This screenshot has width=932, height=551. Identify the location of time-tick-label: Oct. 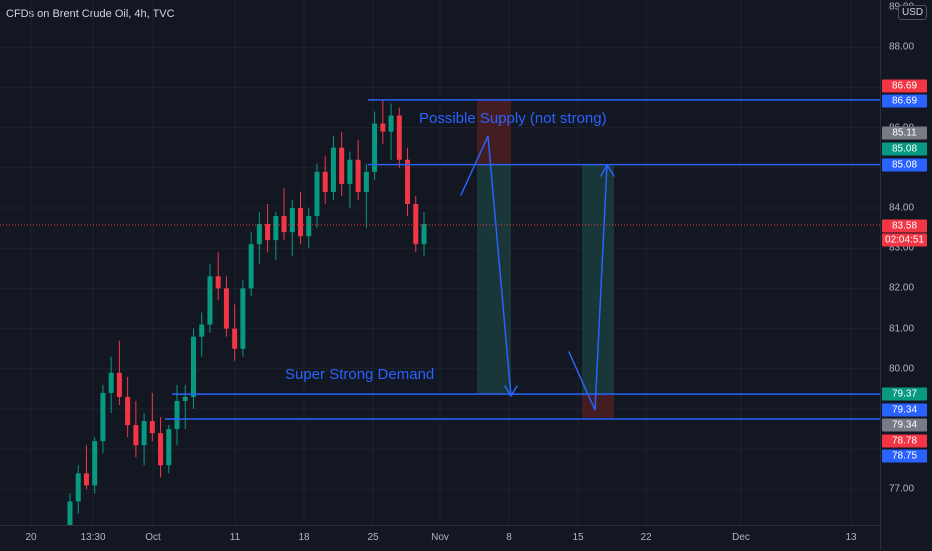
(153, 537).